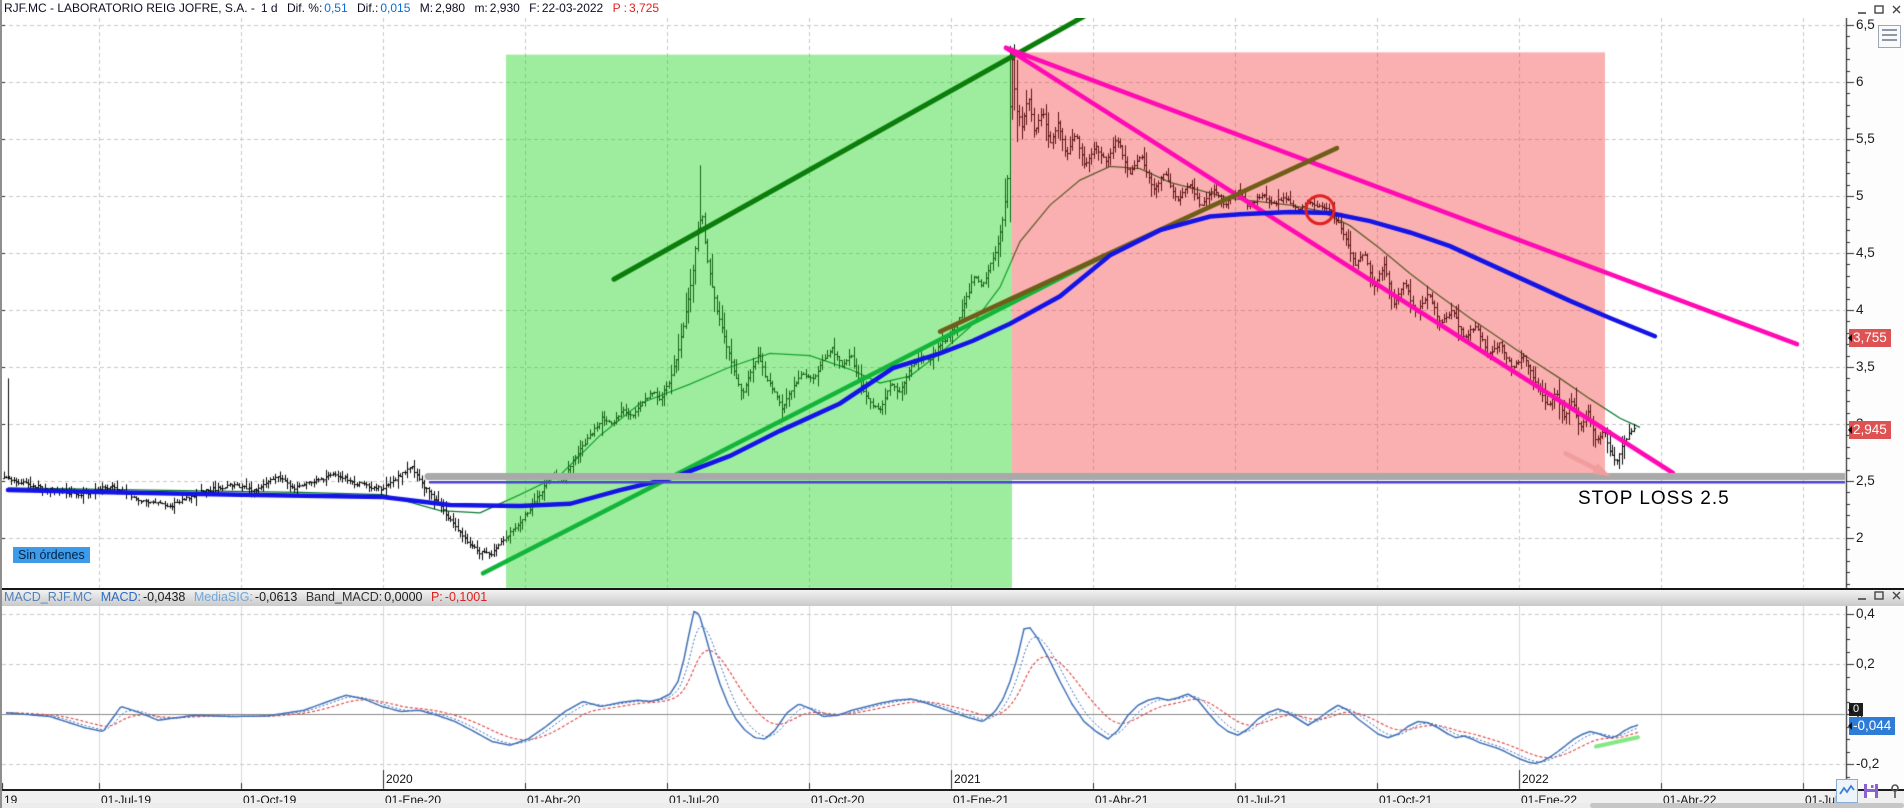 This screenshot has height=808, width=1904. Describe the element at coordinates (399, 779) in the screenshot. I see `year-label: 2020` at that location.